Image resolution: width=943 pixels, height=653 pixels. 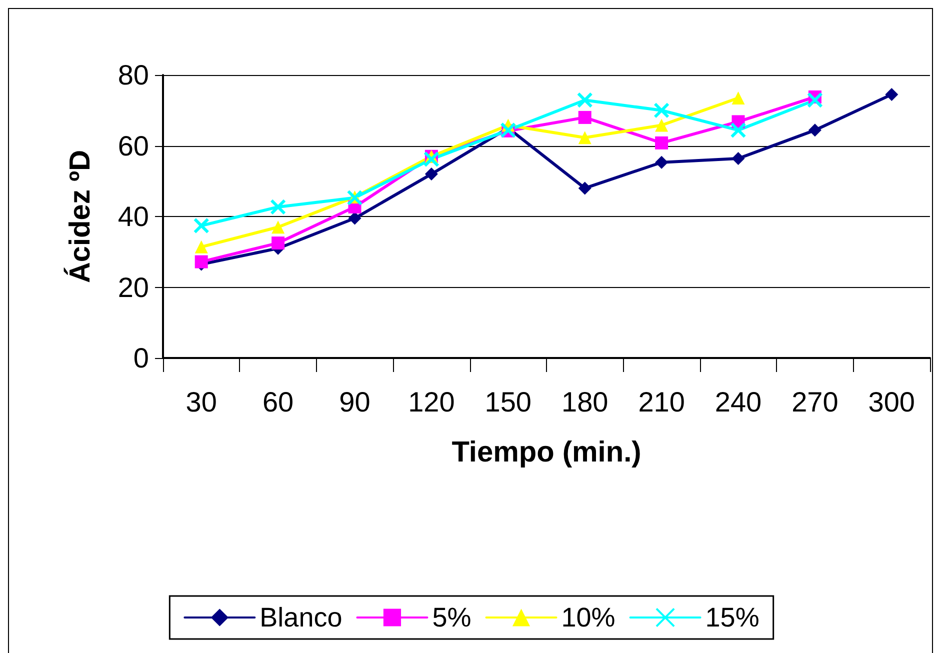 What do you see at coordinates (732, 617) in the screenshot?
I see `legend-label: 15%` at bounding box center [732, 617].